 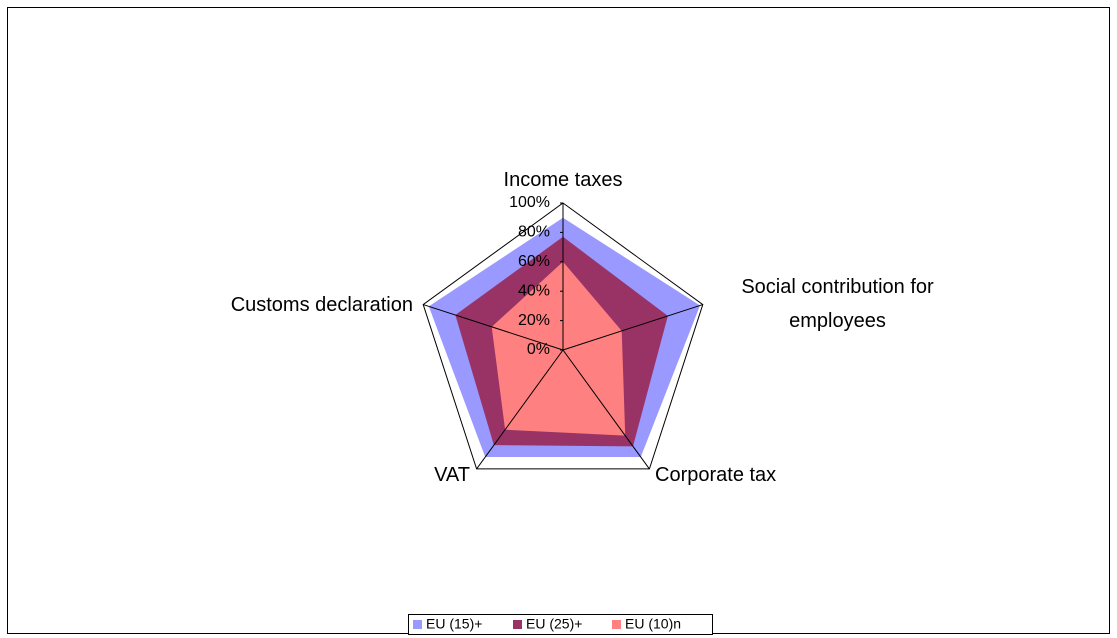 What do you see at coordinates (534, 232) in the screenshot?
I see `tick-label: 80%` at bounding box center [534, 232].